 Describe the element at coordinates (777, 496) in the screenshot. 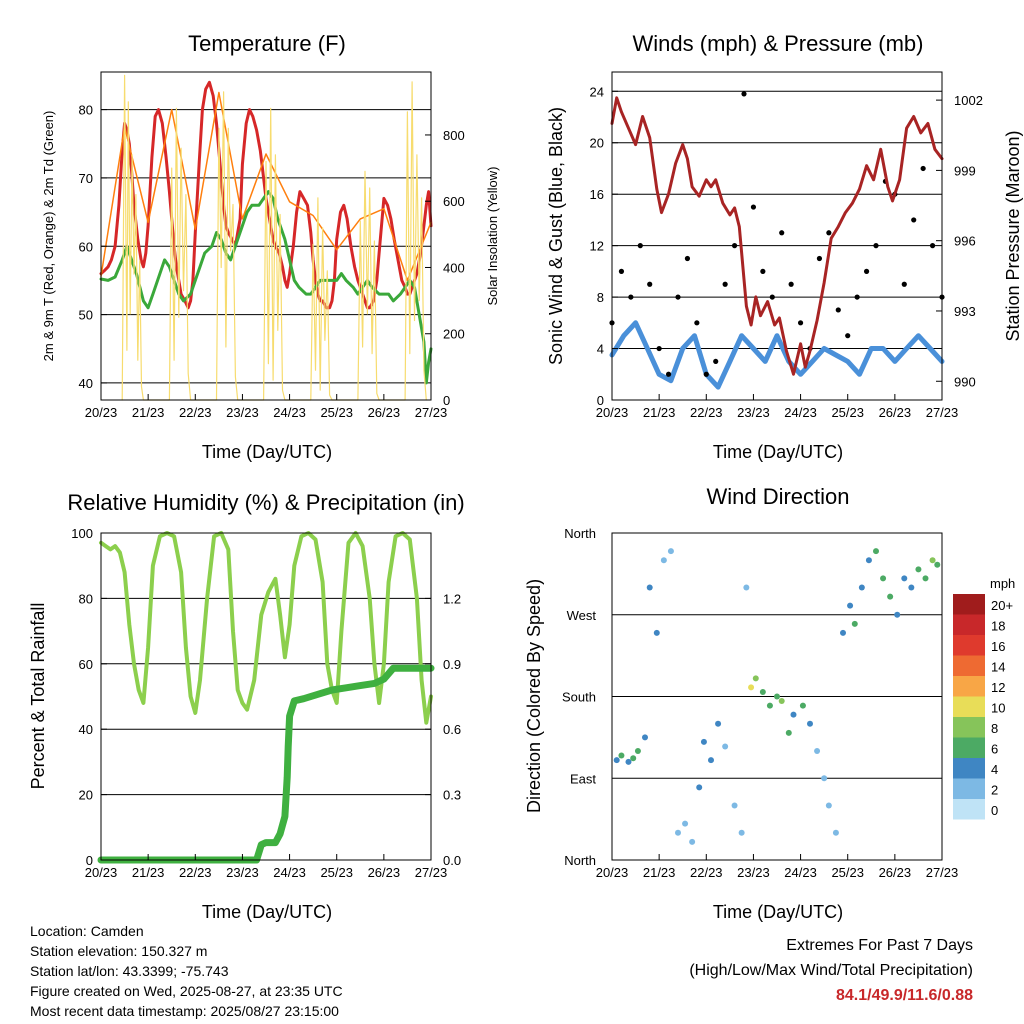

I see `direction-title: Wind Direction` at that location.